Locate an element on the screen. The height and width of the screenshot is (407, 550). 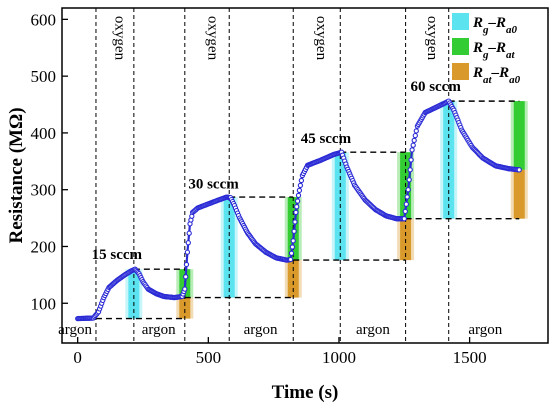
legend: Rg–Ra0 Rg–Rat Rat–Ra0 is located at coordinates (486, 49).